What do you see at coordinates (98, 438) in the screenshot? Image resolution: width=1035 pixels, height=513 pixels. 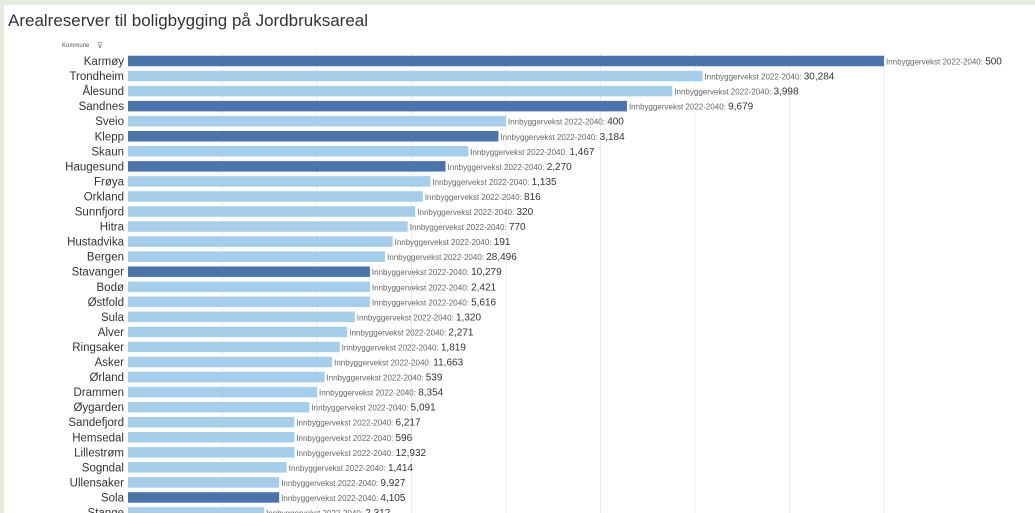 I see `category-label: Hemsedal` at bounding box center [98, 438].